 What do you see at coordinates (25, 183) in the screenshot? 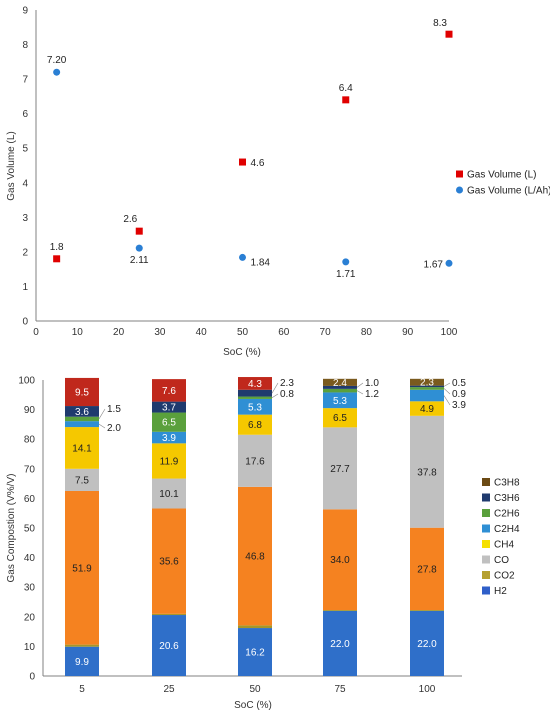
I see `scatter-y-tick-label: 4` at bounding box center [25, 183].